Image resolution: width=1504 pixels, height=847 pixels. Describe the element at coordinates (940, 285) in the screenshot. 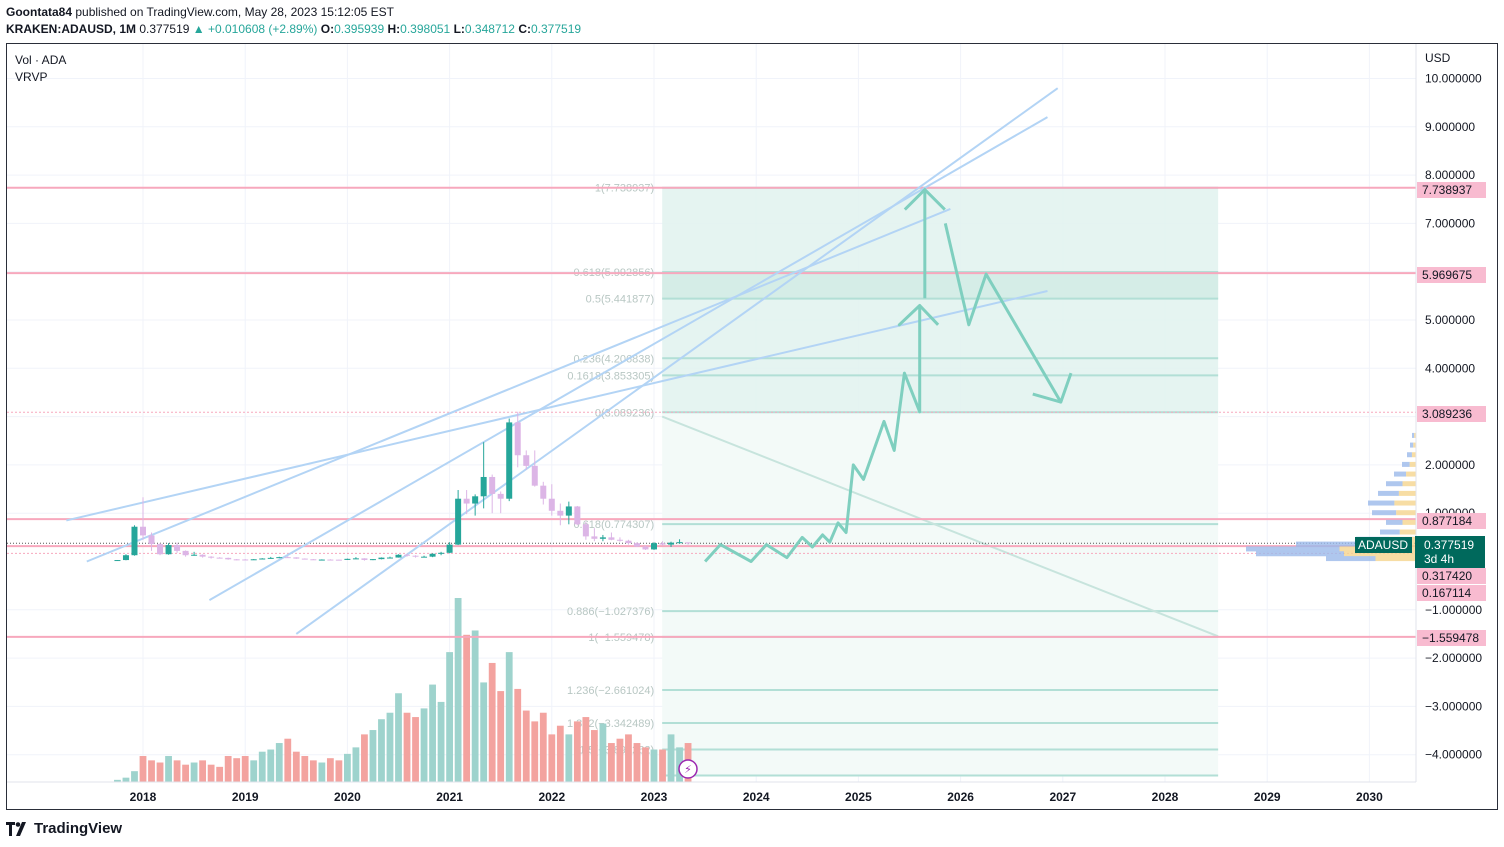

I see `fib-golden-zone` at that location.